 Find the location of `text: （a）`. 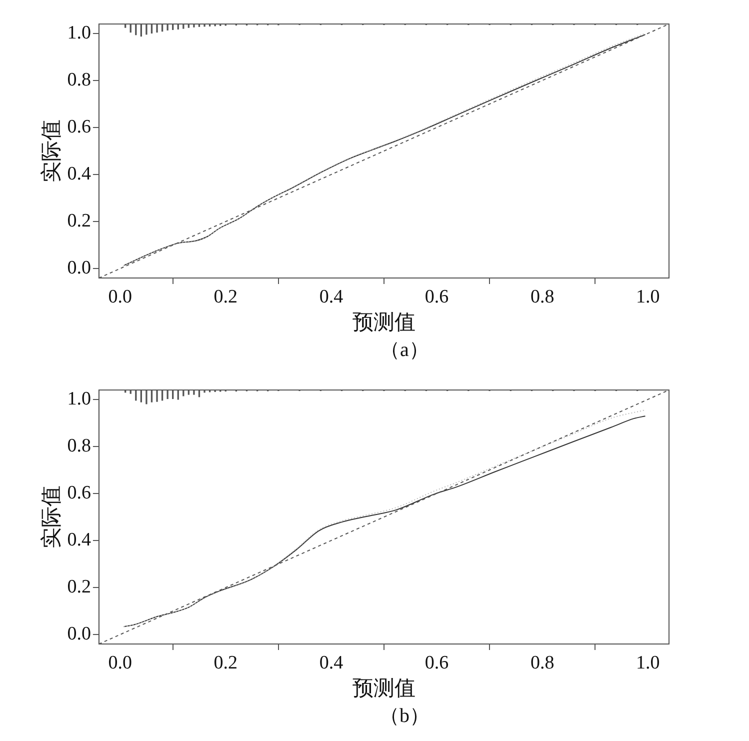

text: （a） is located at coordinates (404, 350).